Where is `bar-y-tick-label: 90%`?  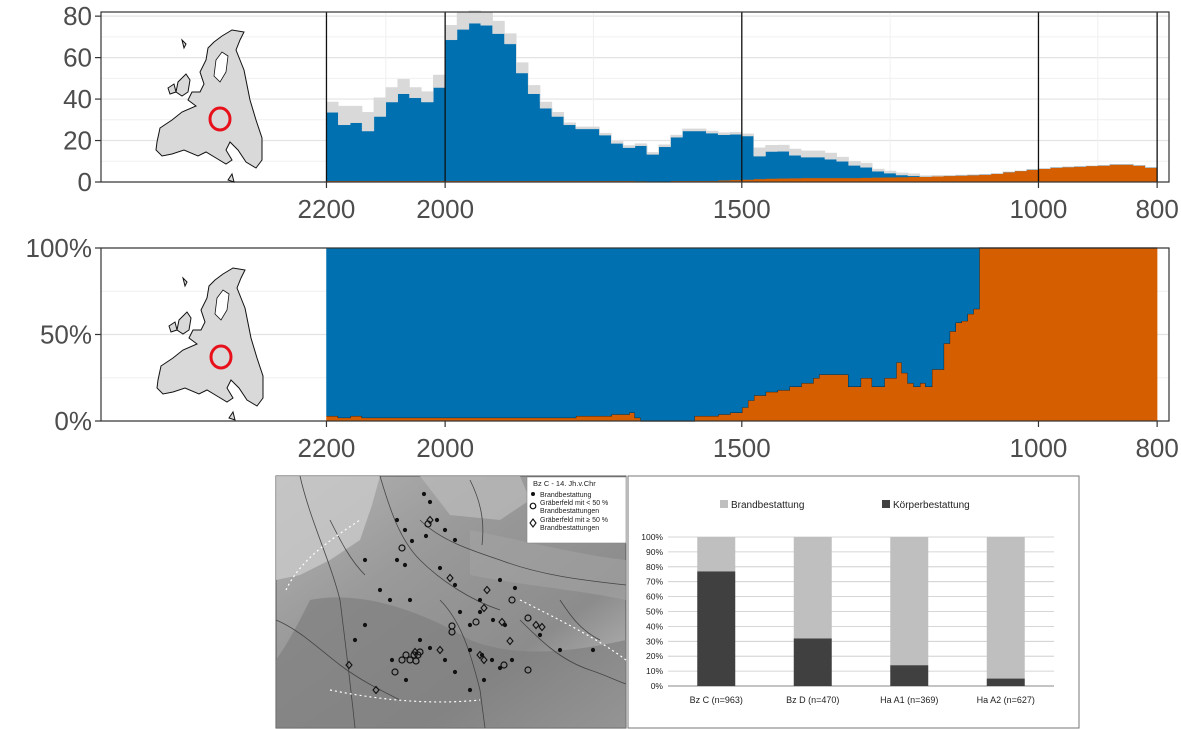
bar-y-tick-label: 90% is located at coordinates (654, 552).